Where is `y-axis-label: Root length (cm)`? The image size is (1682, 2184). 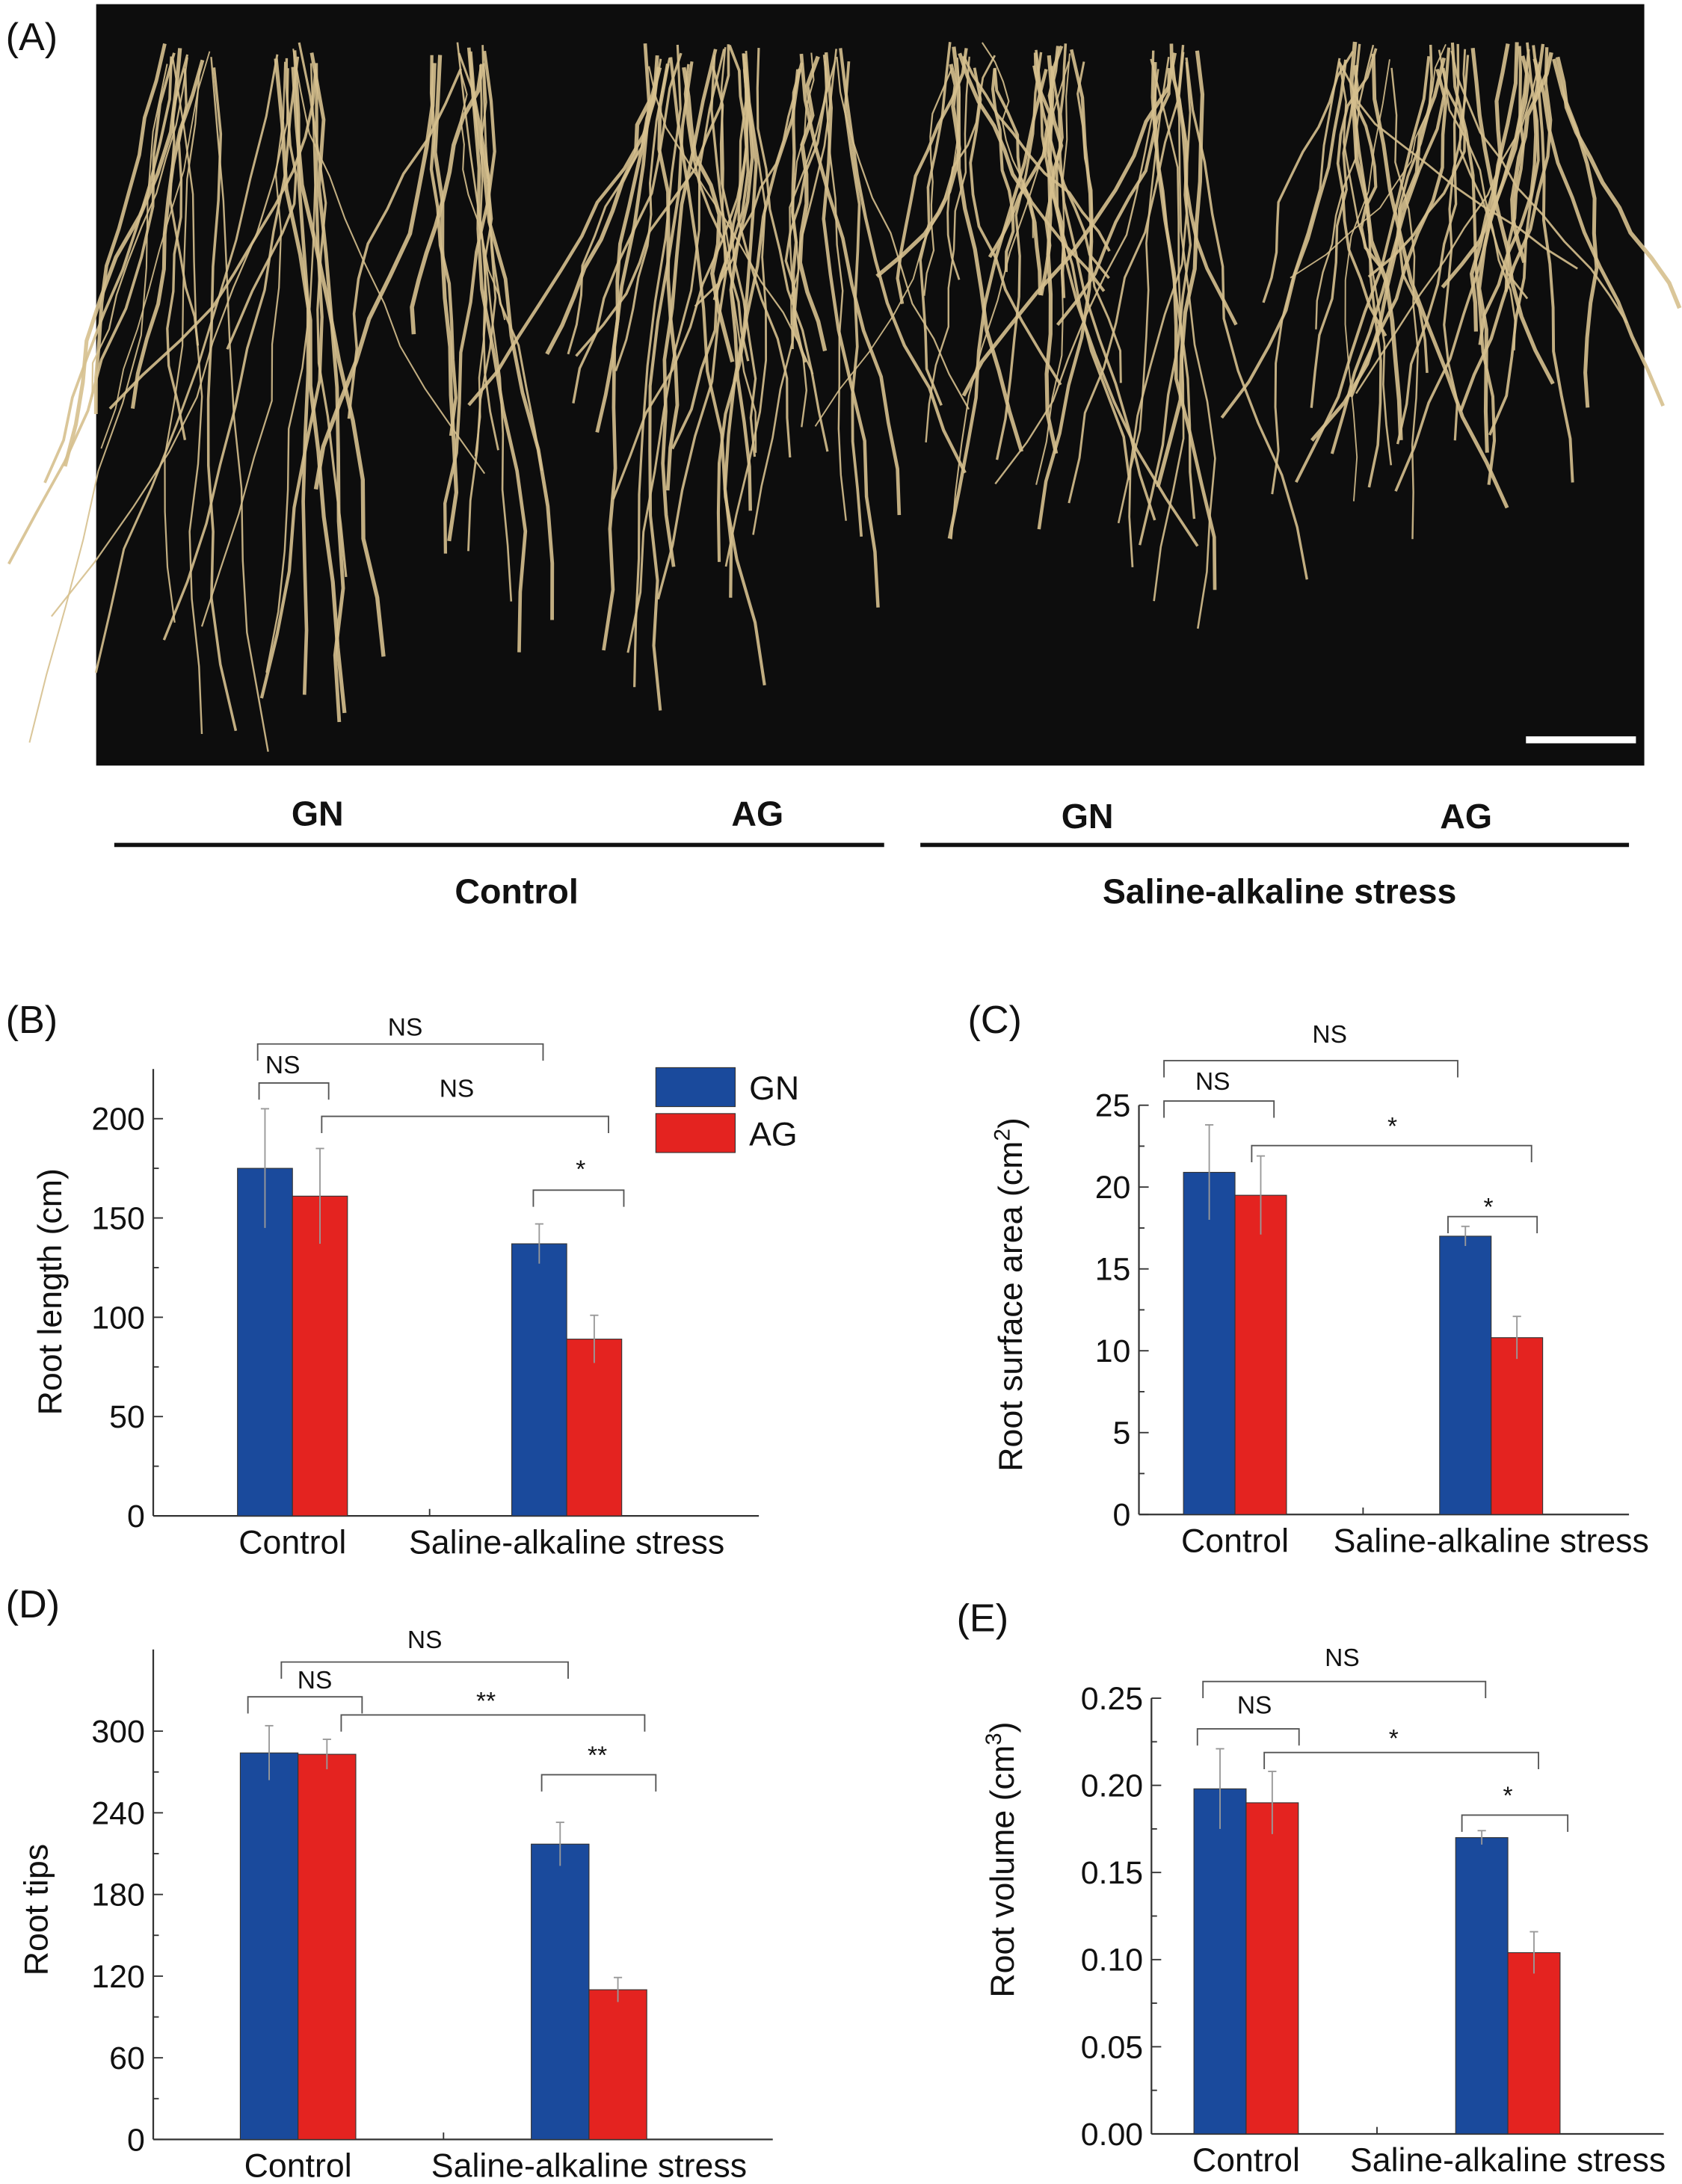
y-axis-label: Root length (cm) is located at coordinates (50, 1291).